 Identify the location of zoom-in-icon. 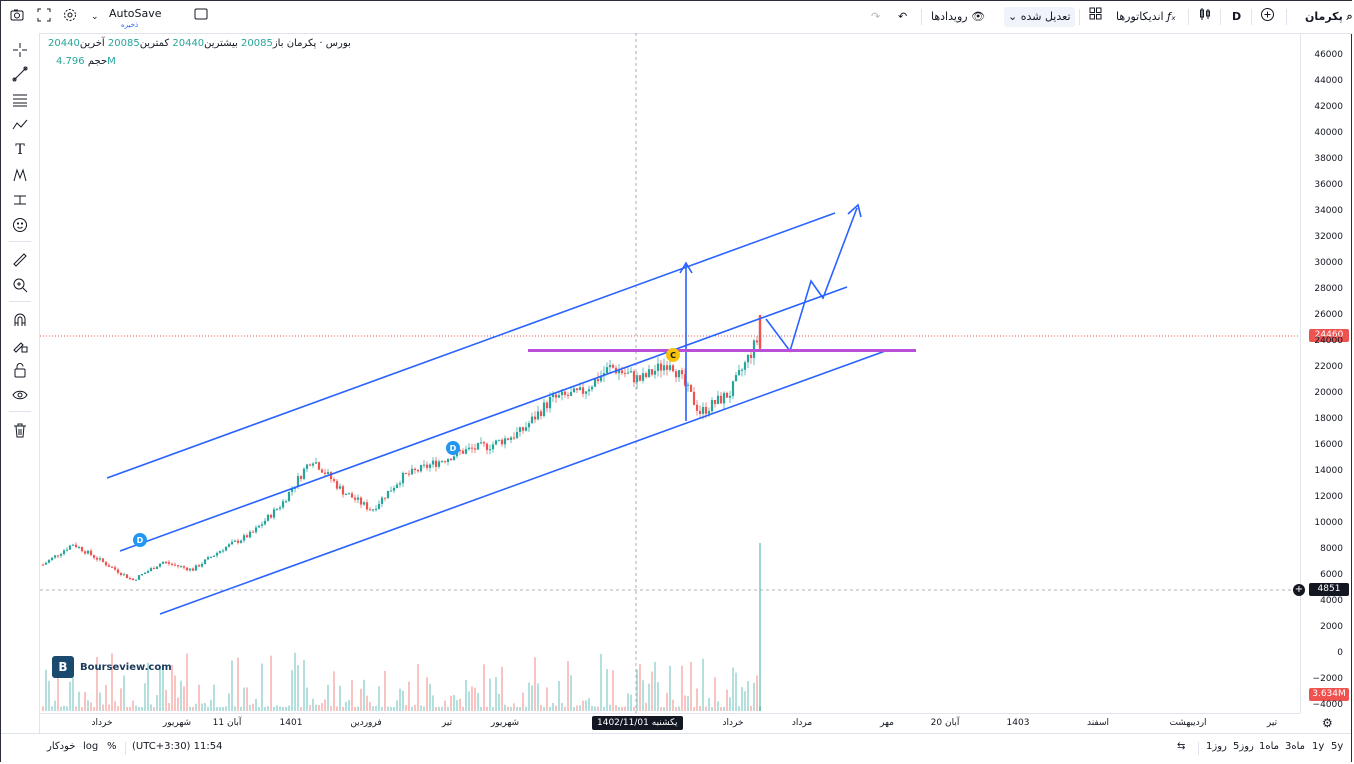
(20, 285).